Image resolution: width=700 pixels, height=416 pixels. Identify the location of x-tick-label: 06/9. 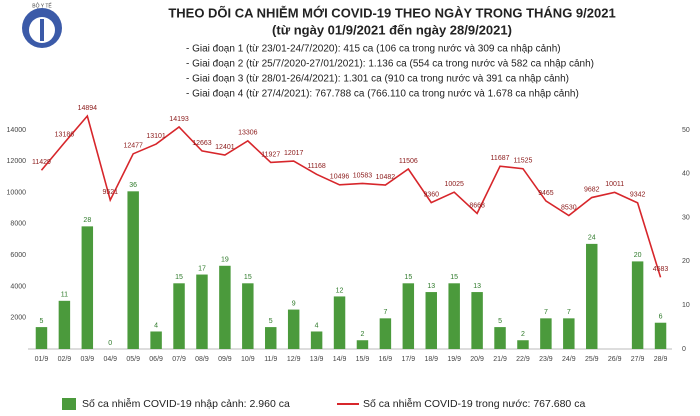
(156, 359).